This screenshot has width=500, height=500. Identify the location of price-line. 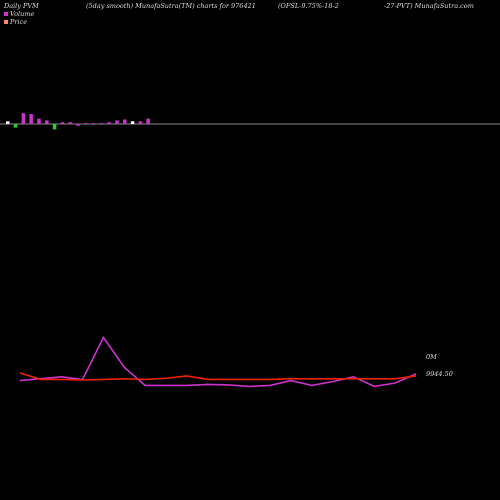
(218, 376).